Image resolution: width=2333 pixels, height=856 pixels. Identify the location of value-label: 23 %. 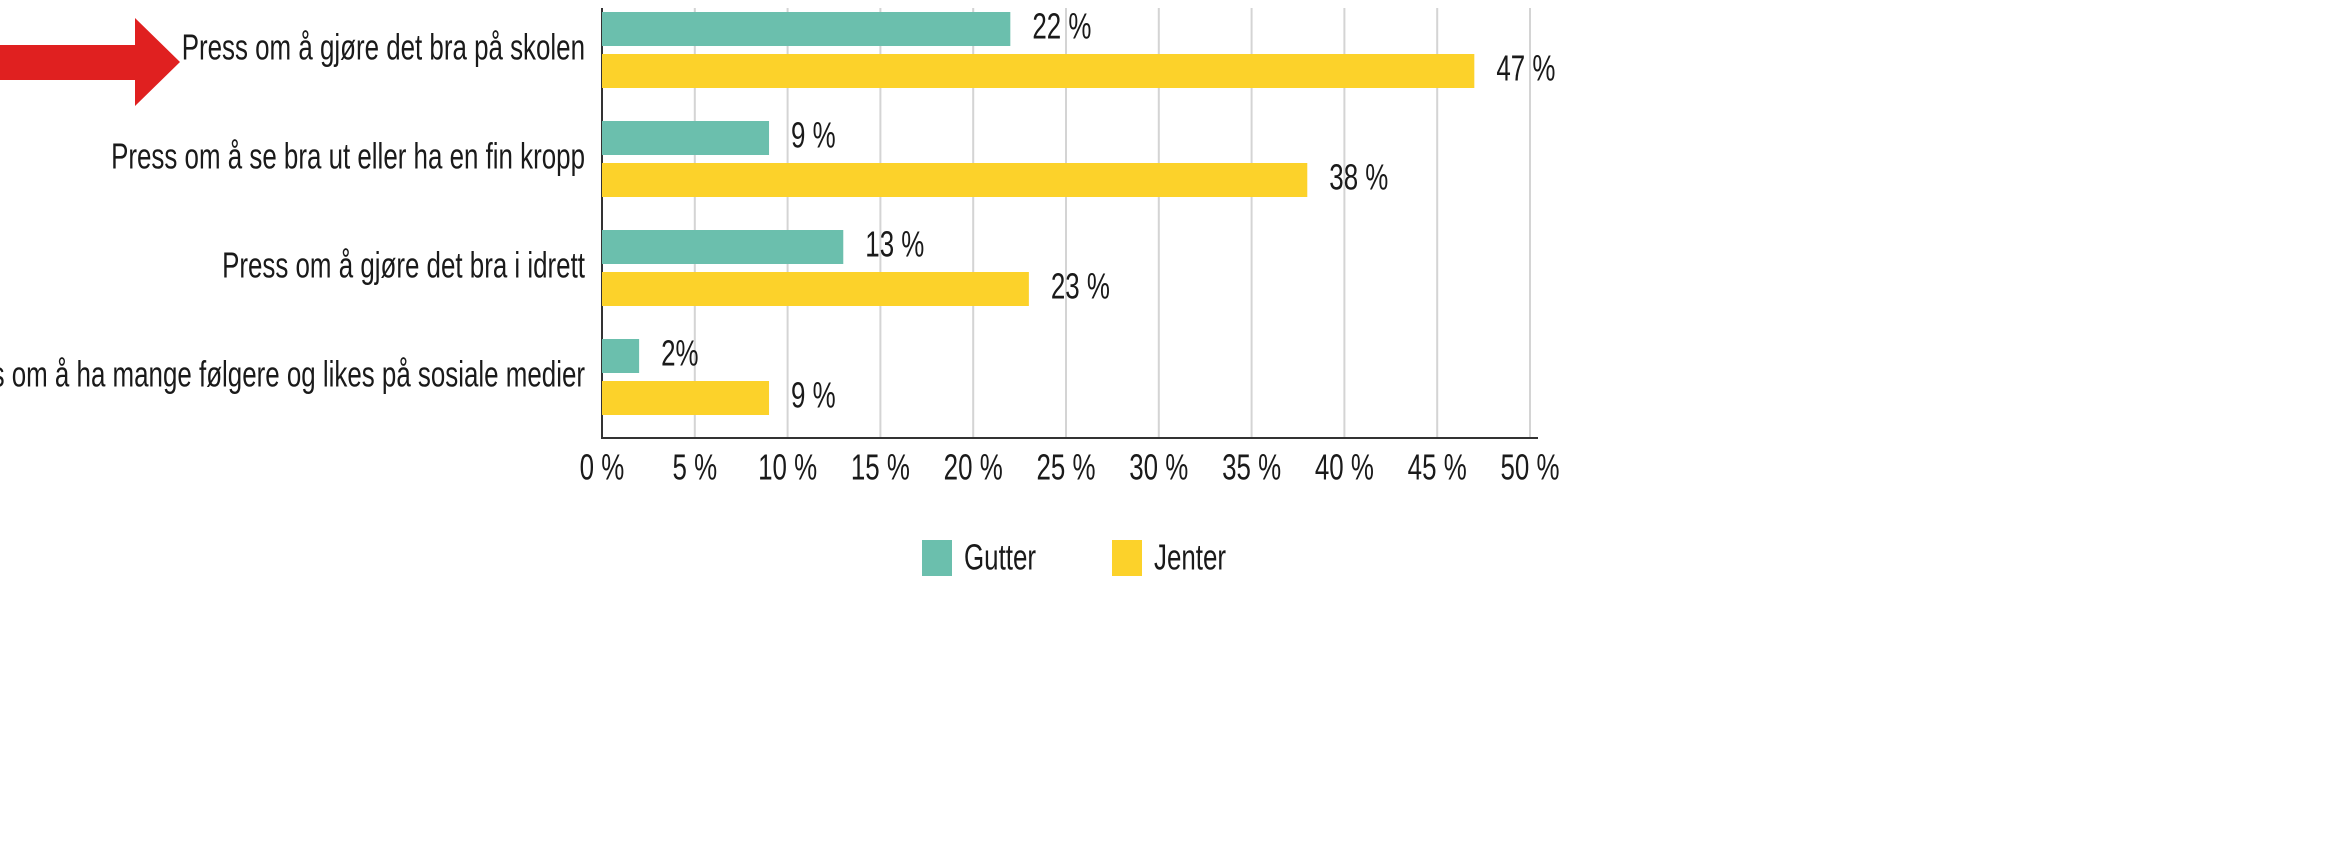
(1080, 286).